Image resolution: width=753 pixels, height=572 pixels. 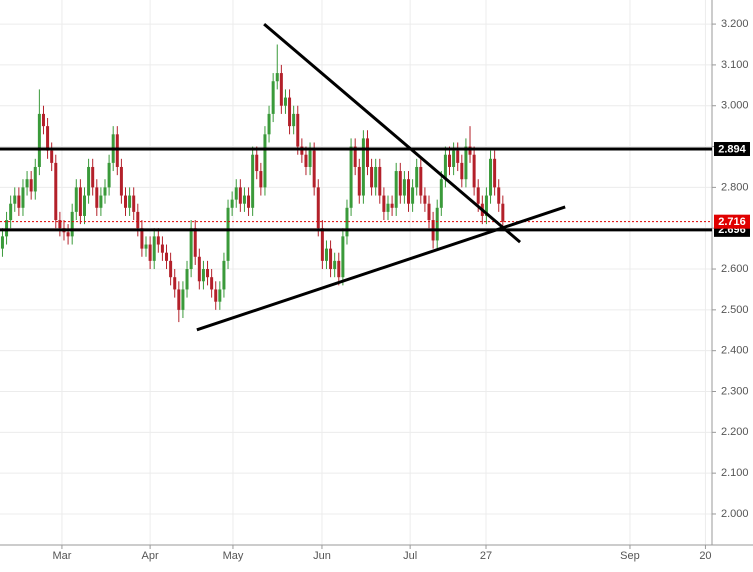 I want to click on y-tick-label: 2.300, so click(x=735, y=391).